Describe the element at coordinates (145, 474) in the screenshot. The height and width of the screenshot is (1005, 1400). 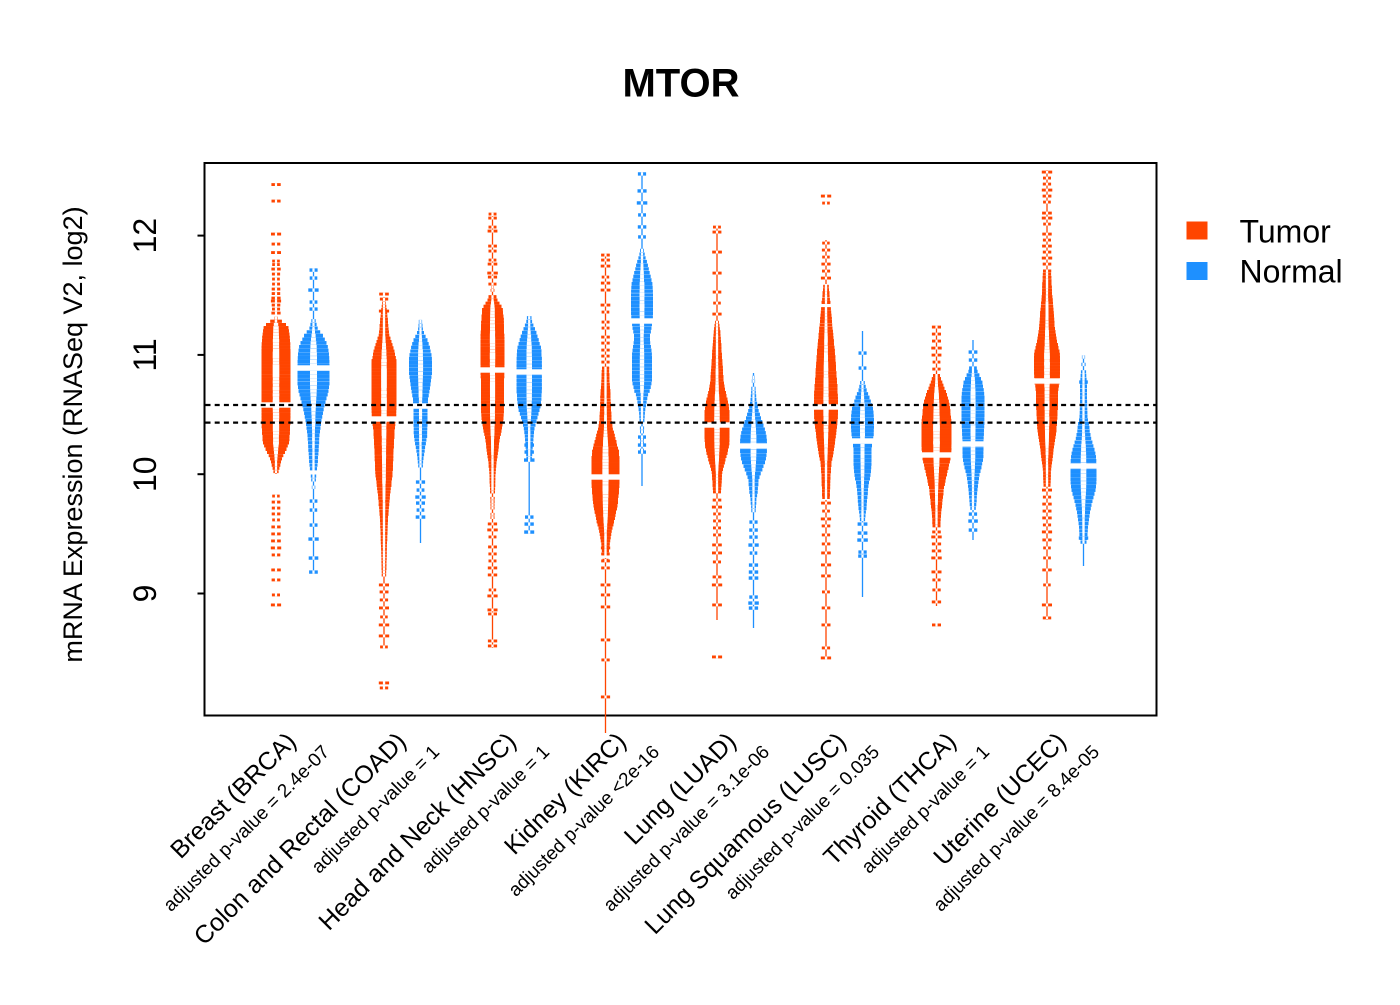
I see `svg-text: 10` at that location.